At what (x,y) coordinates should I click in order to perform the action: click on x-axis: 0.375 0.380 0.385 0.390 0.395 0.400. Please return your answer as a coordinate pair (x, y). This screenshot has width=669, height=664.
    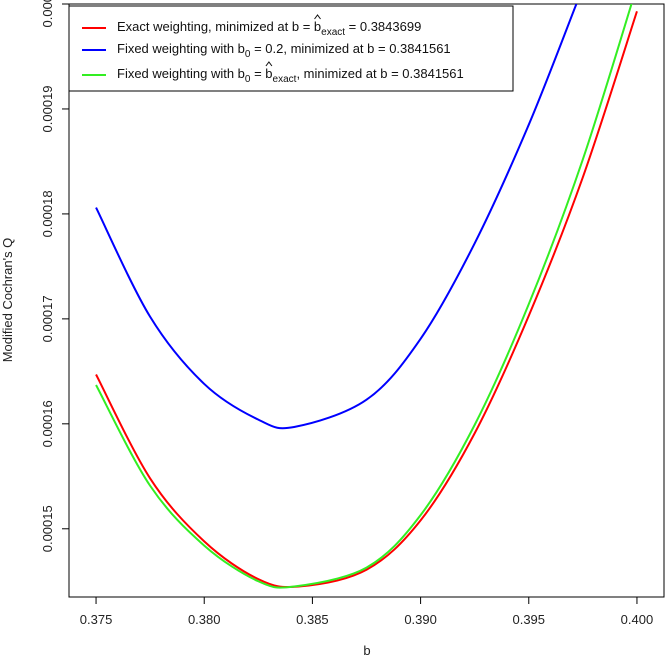
    Looking at the image, I should click on (367, 611).